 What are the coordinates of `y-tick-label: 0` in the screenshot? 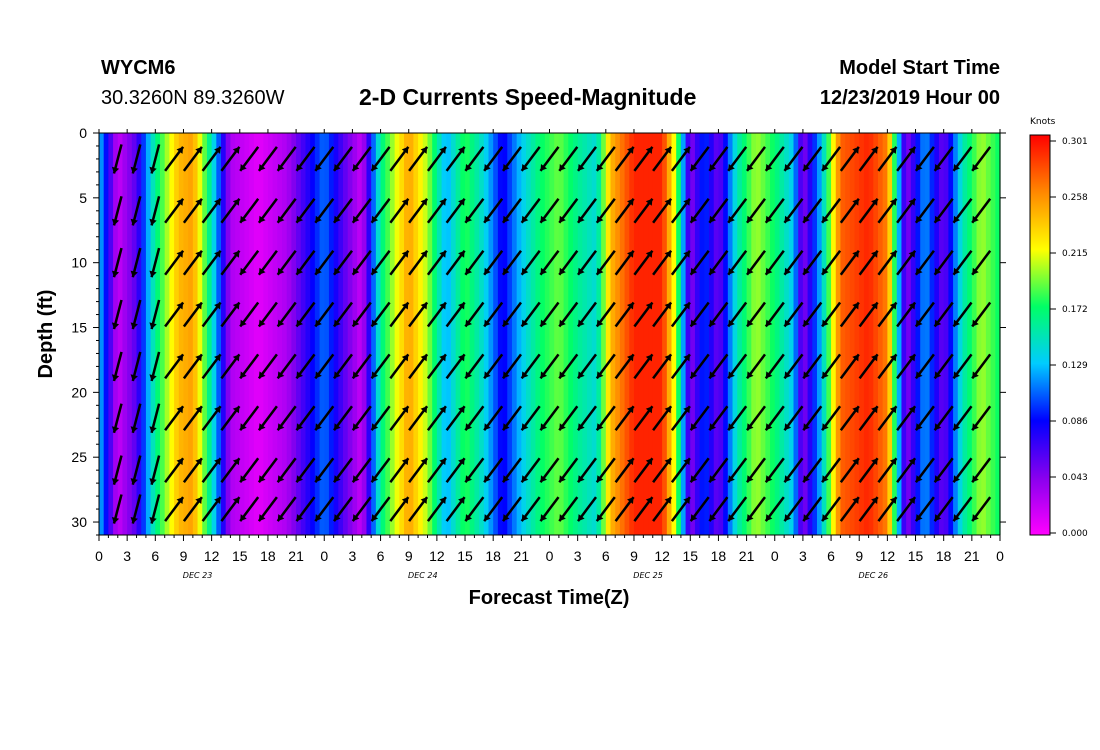 It's located at (83, 133).